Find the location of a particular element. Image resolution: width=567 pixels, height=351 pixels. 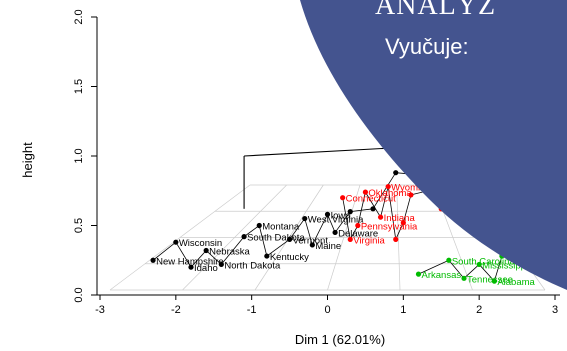

y-tick-label: 0.5 is located at coordinates (79, 225).